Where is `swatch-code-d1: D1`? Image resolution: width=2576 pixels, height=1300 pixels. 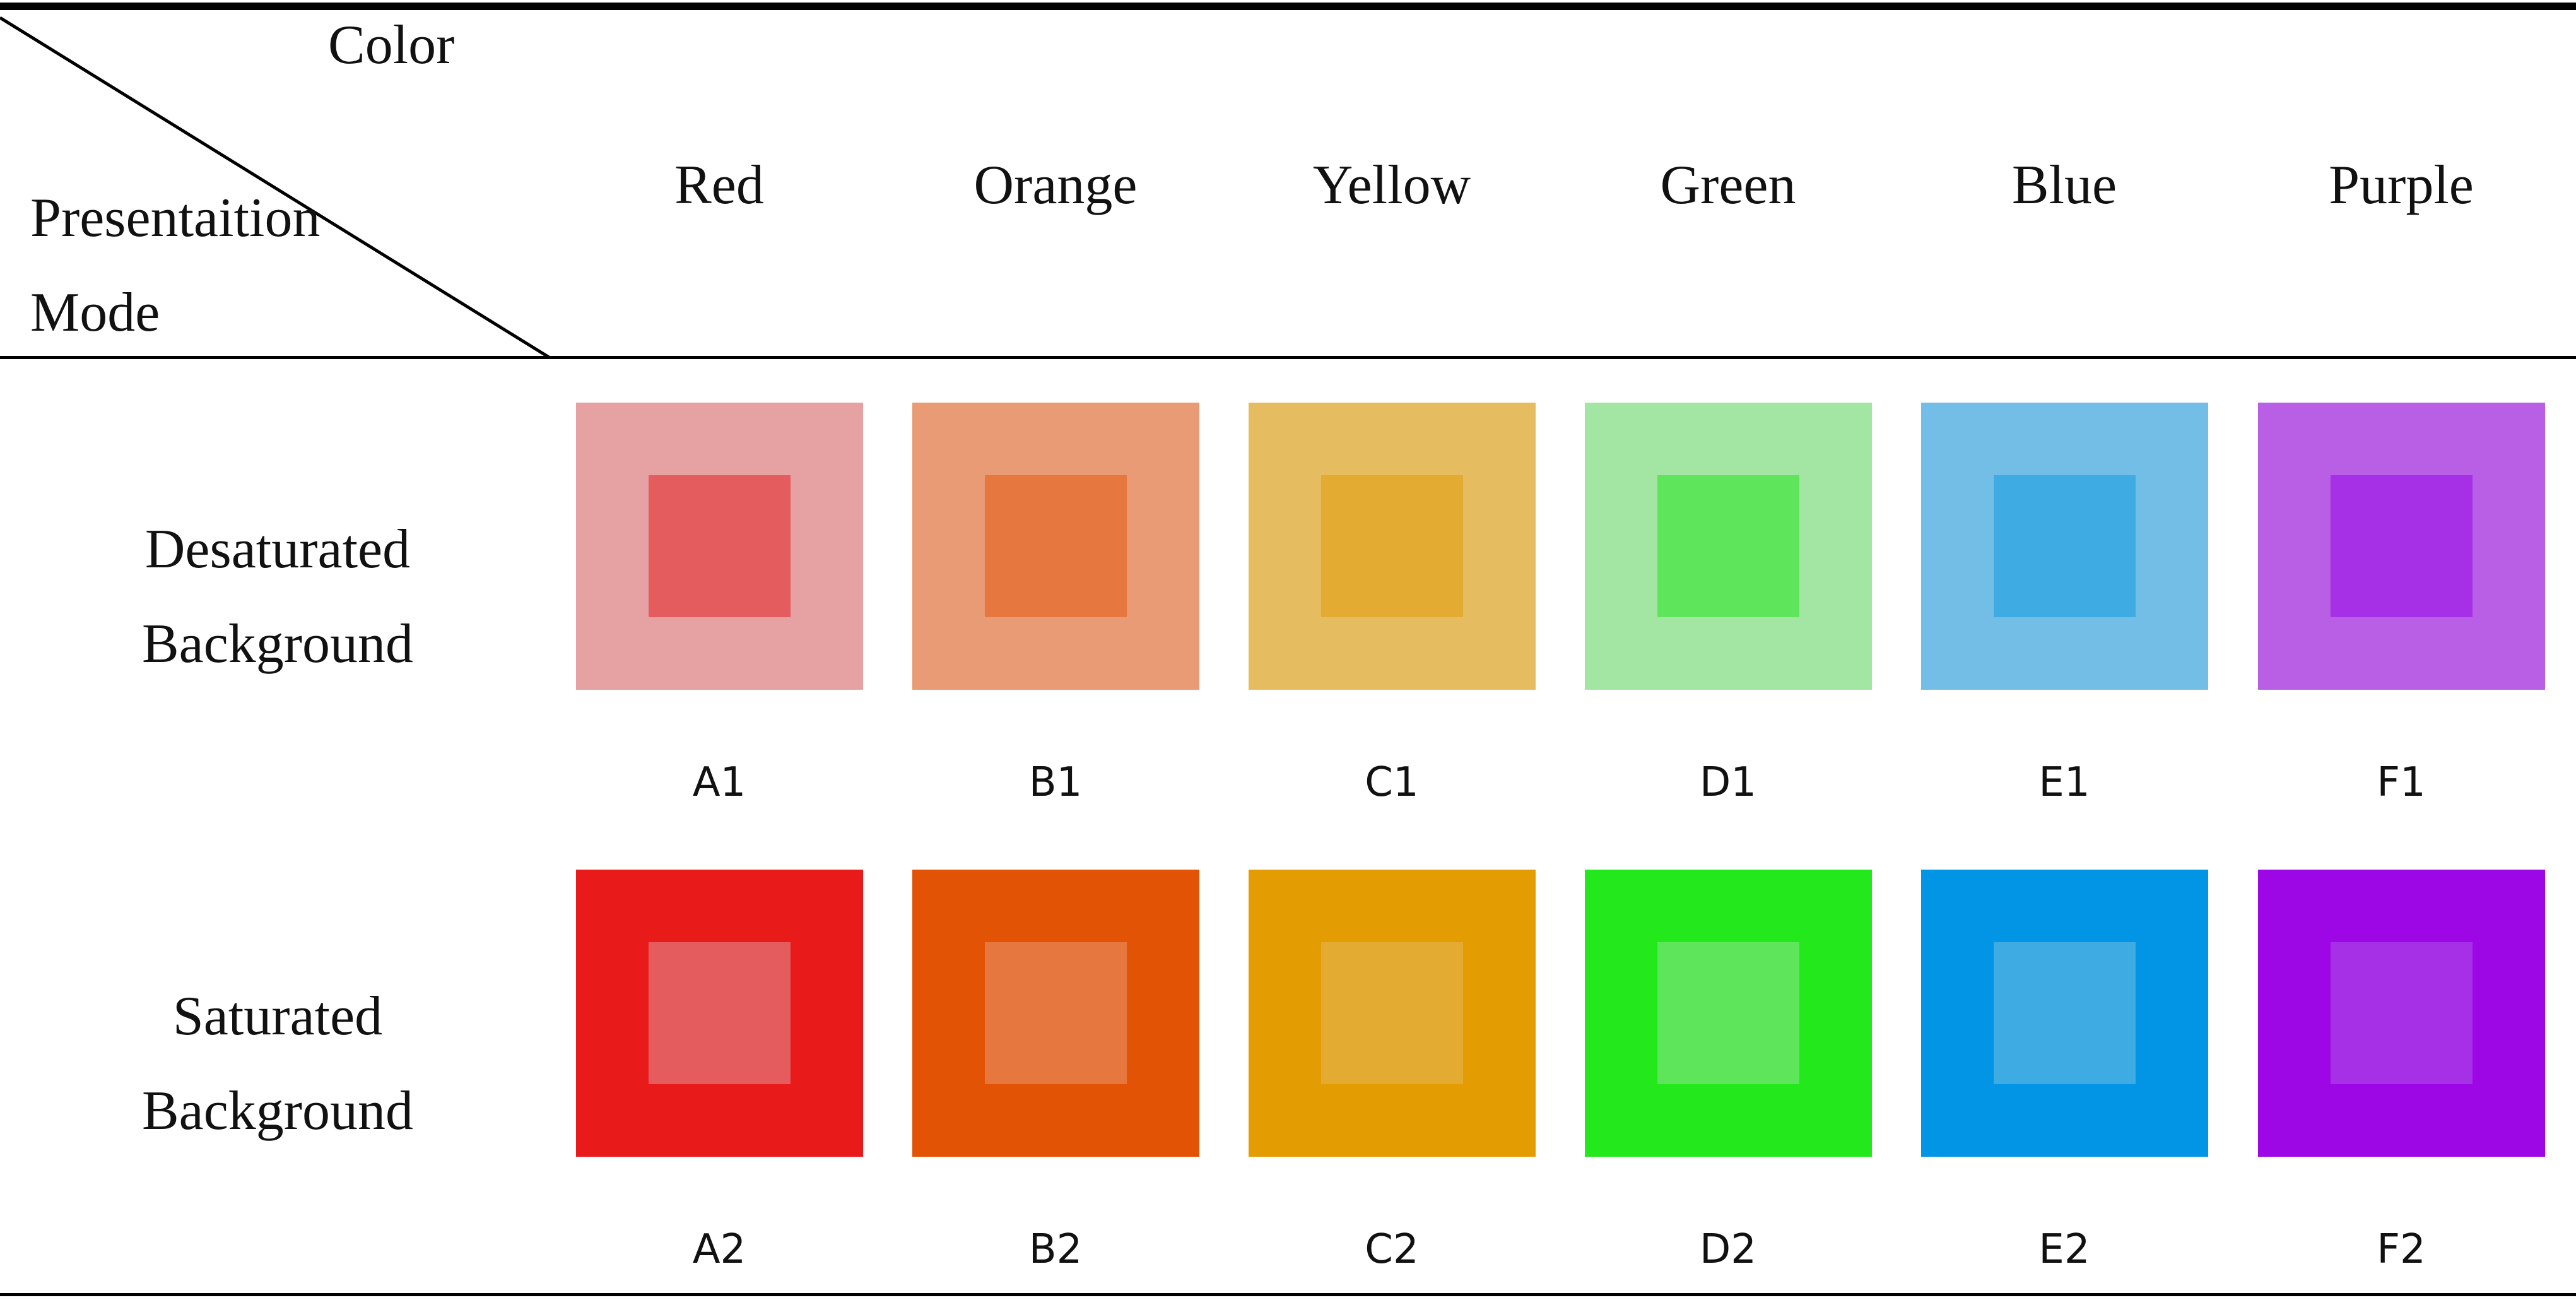
swatch-code-d1: D1 is located at coordinates (1728, 782).